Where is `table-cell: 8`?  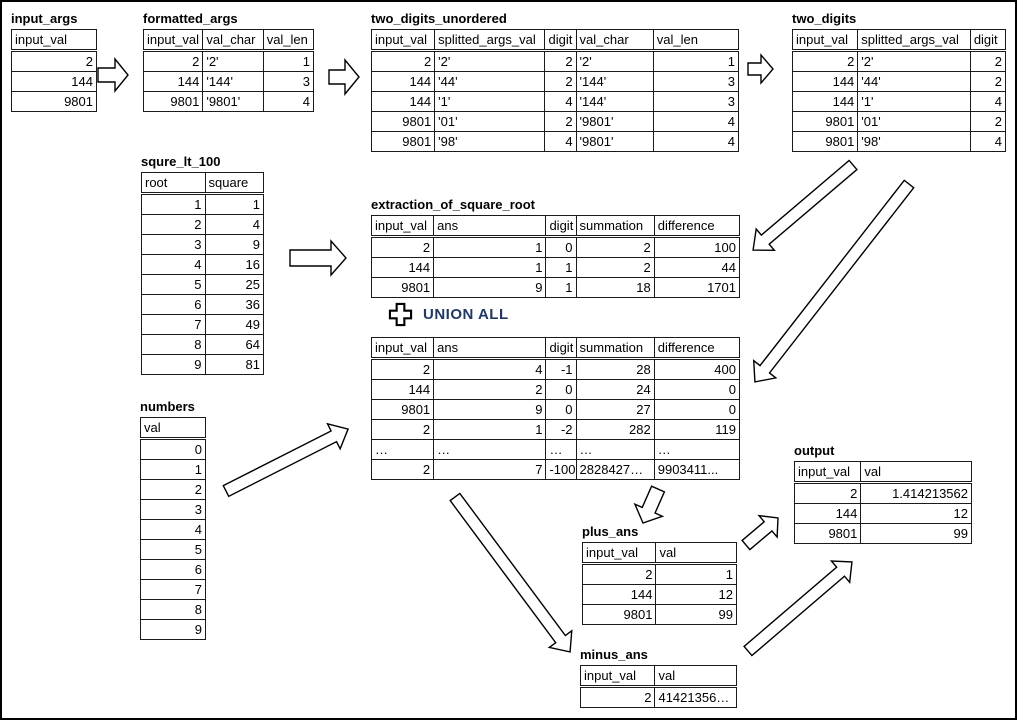
table-cell: 8 is located at coordinates (173, 344).